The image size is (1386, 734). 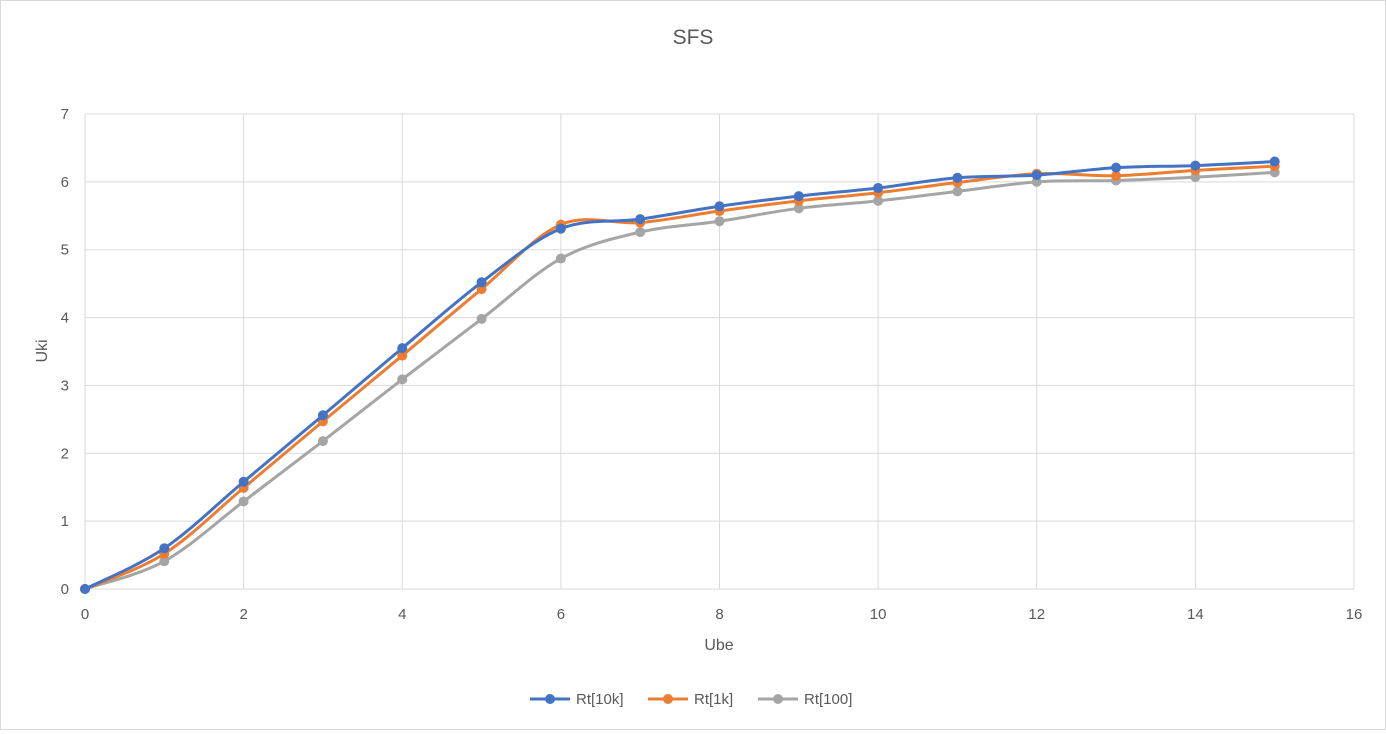 What do you see at coordinates (1195, 614) in the screenshot?
I see `x-tick-label: 14` at bounding box center [1195, 614].